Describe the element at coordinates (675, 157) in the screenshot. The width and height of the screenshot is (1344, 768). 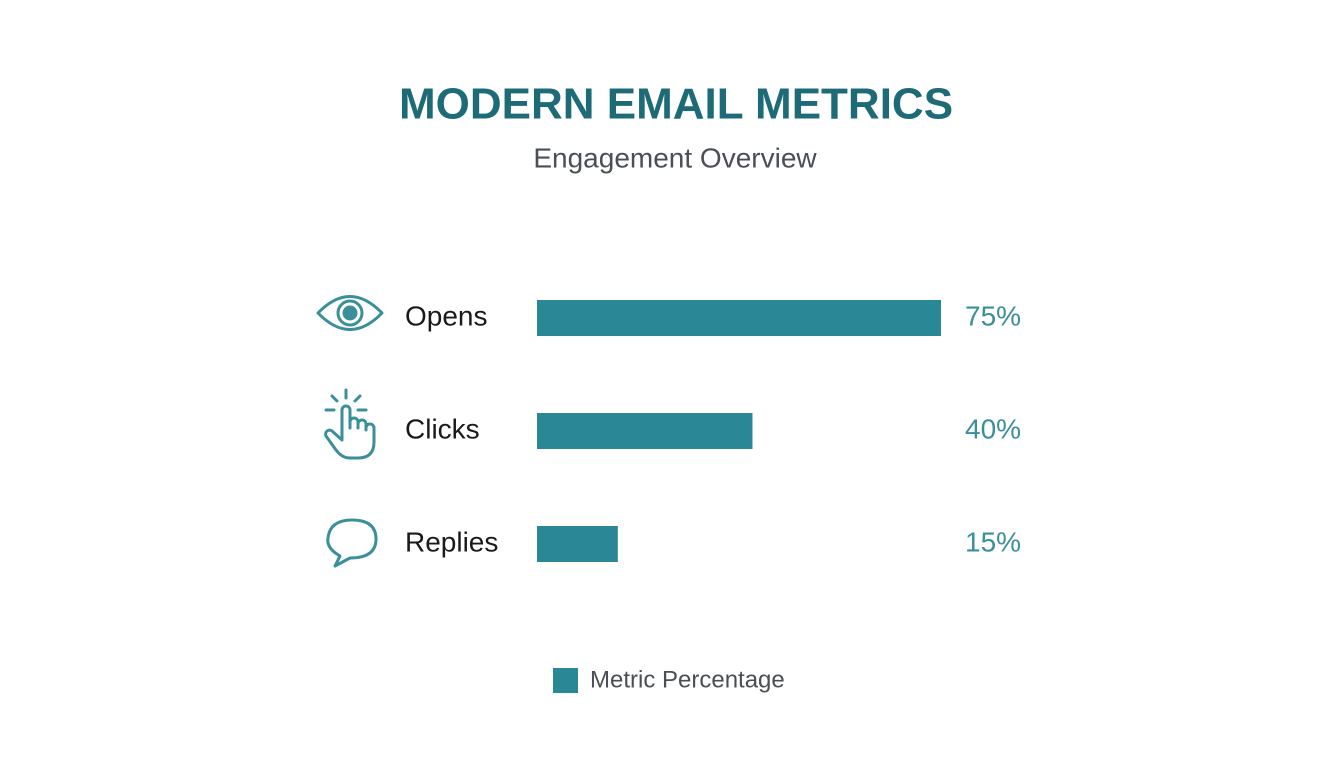
I see `chart-subtitle: Engagement Overview` at that location.